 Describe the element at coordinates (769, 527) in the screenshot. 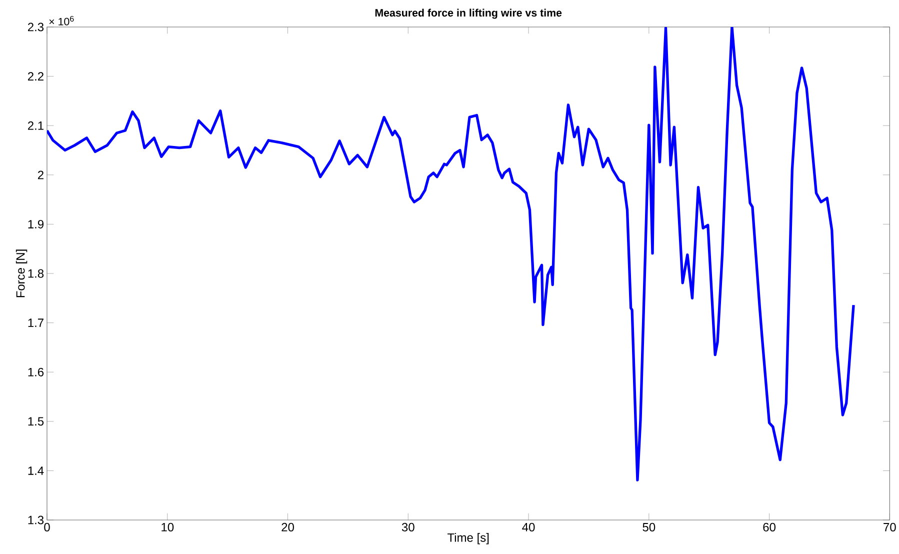

I see `x-tick-label: 60` at that location.